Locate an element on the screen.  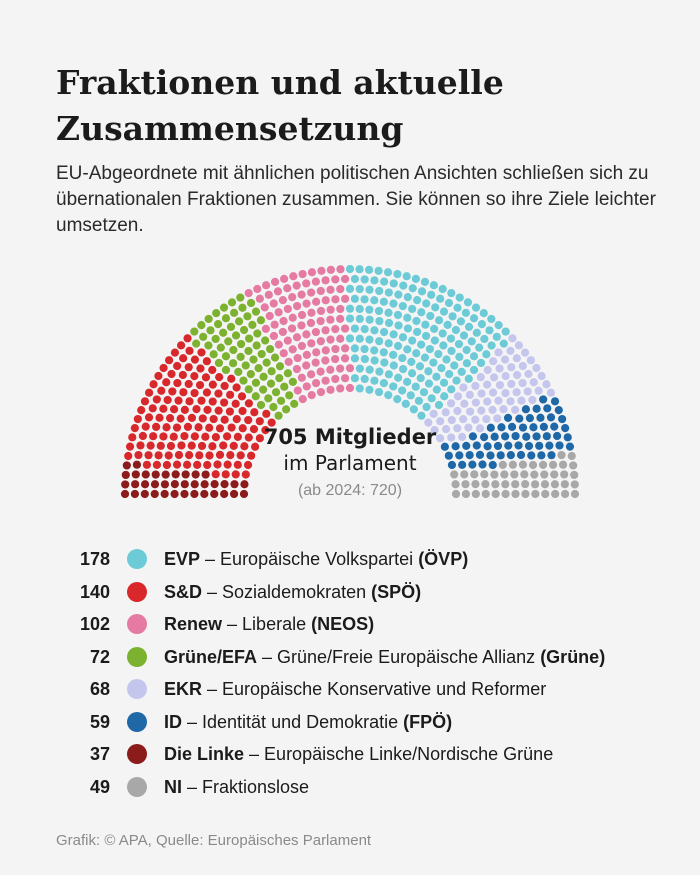
chart-title: Fraktionen und aktuelle Zusammensetzung is located at coordinates (280, 105).